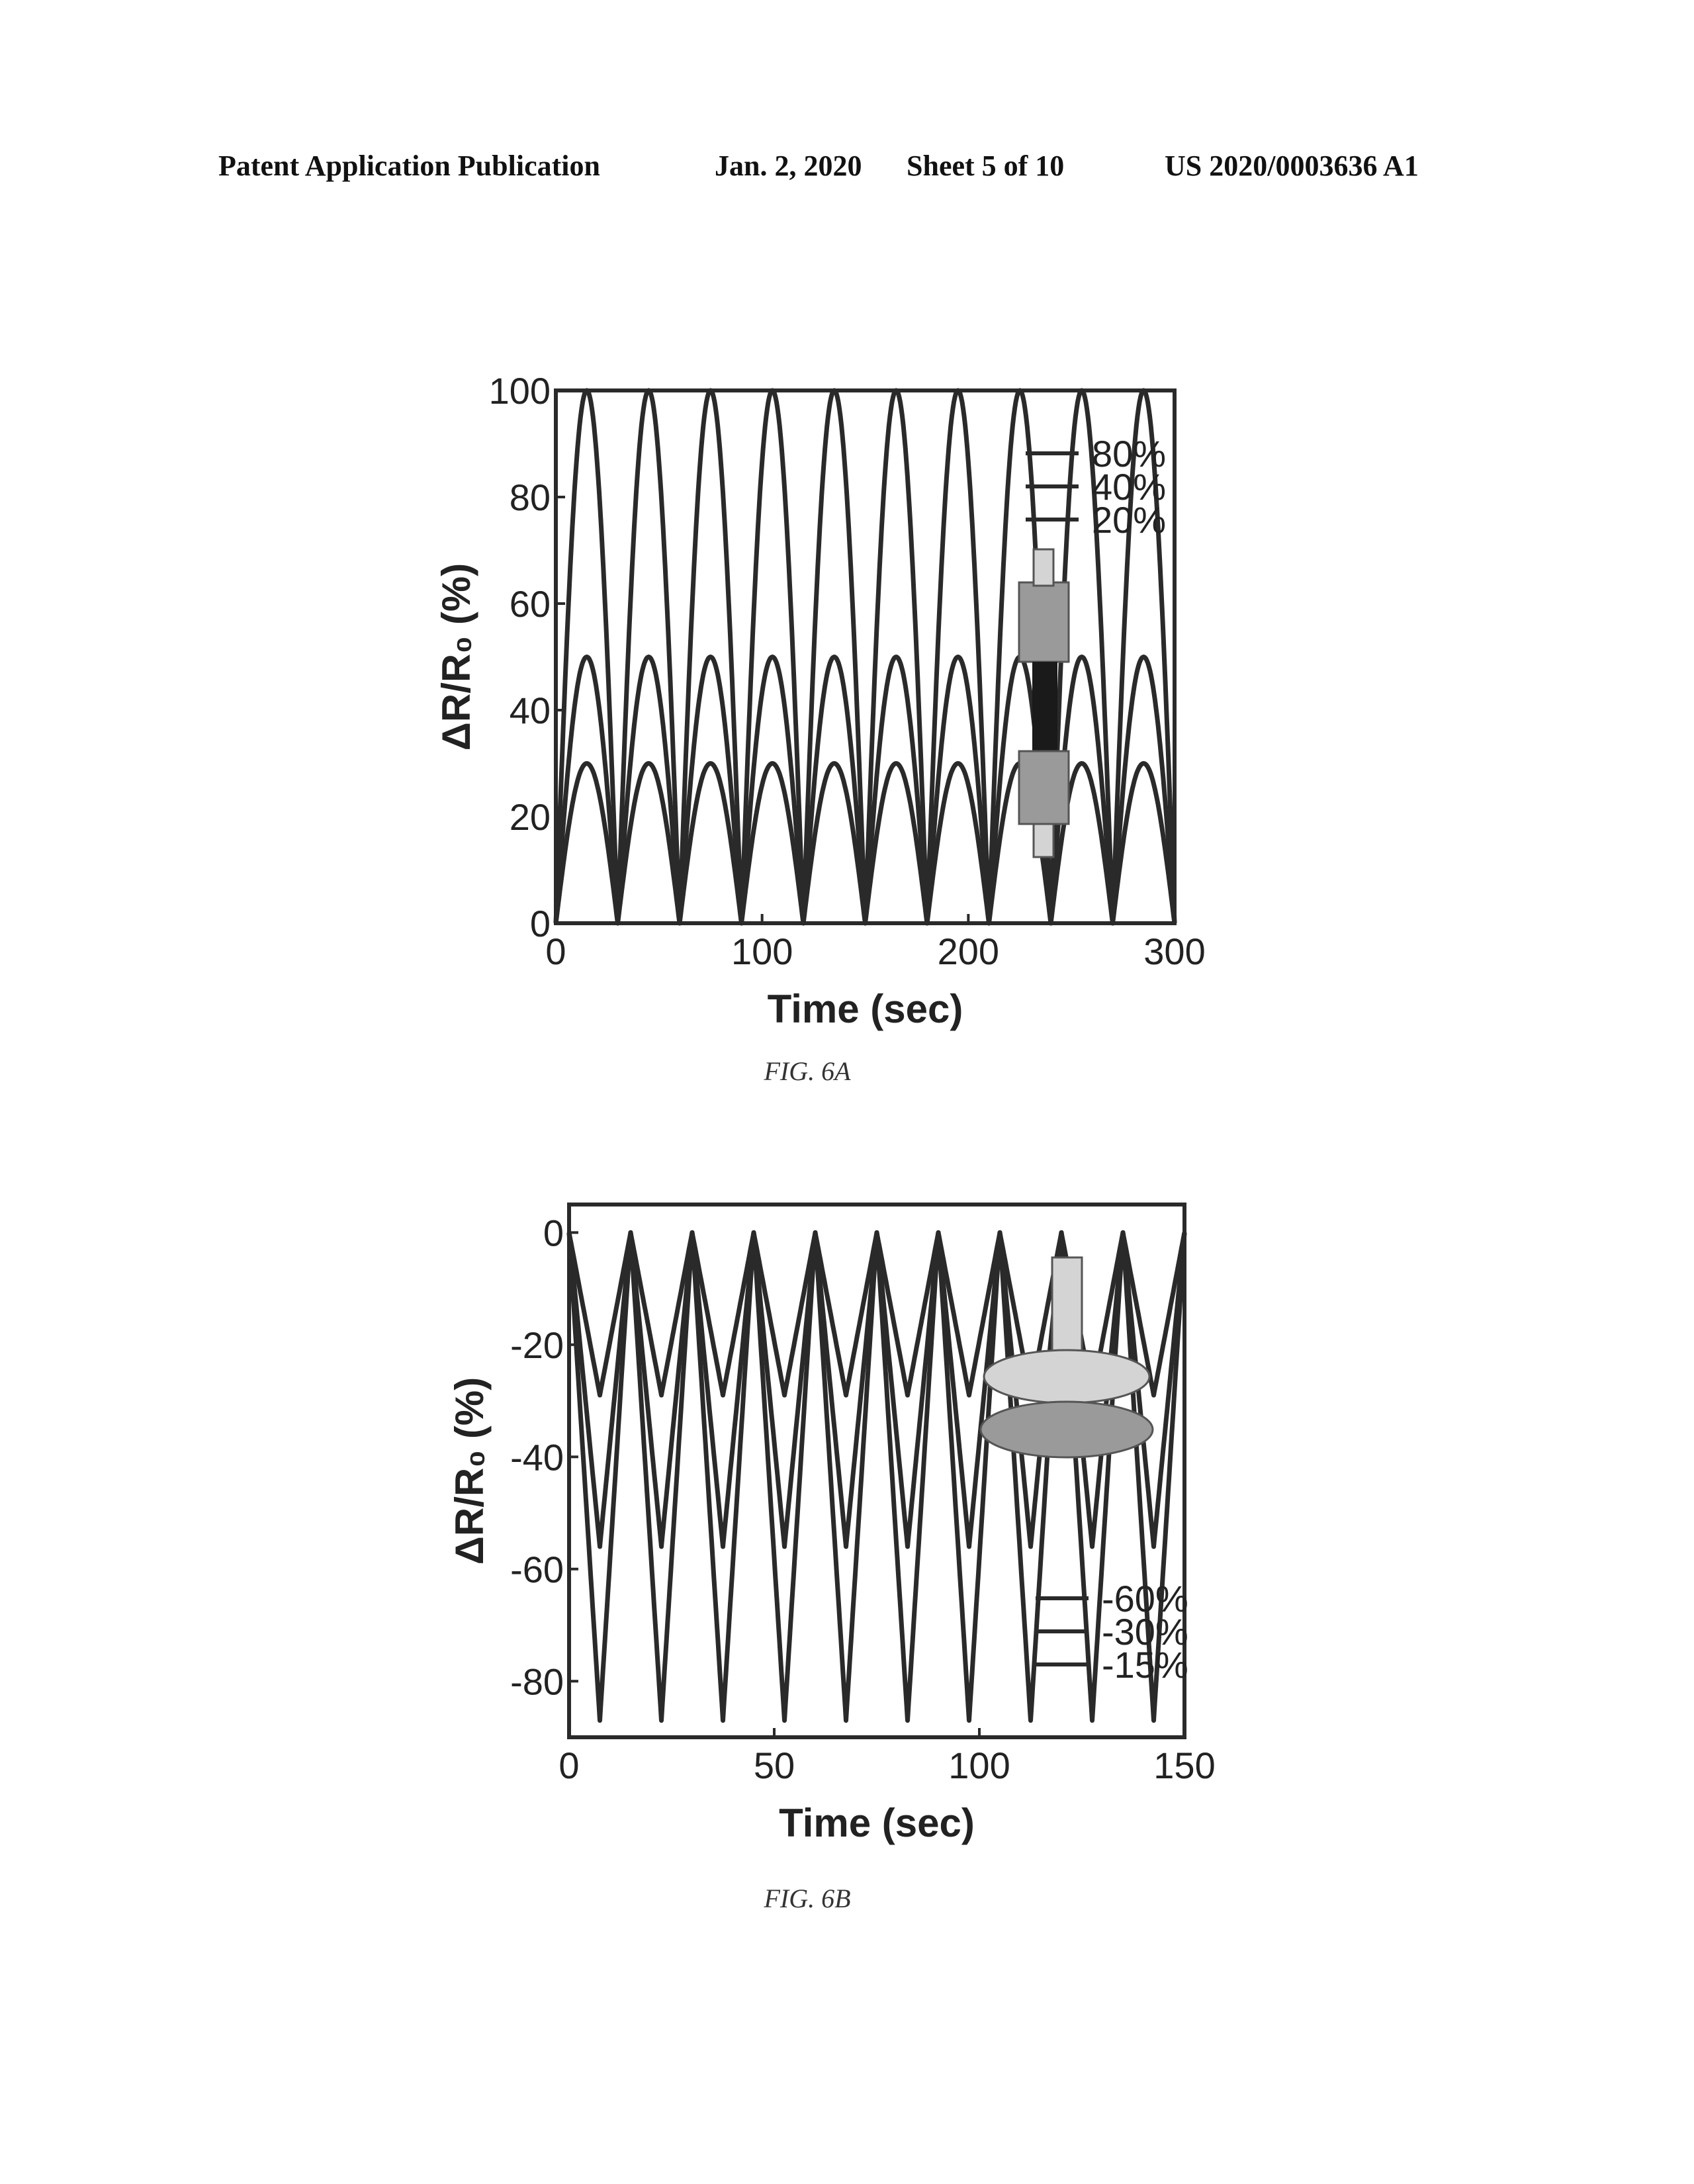  Describe the element at coordinates (1066, 1430) in the screenshot. I see `lower-platen-illustration` at that location.